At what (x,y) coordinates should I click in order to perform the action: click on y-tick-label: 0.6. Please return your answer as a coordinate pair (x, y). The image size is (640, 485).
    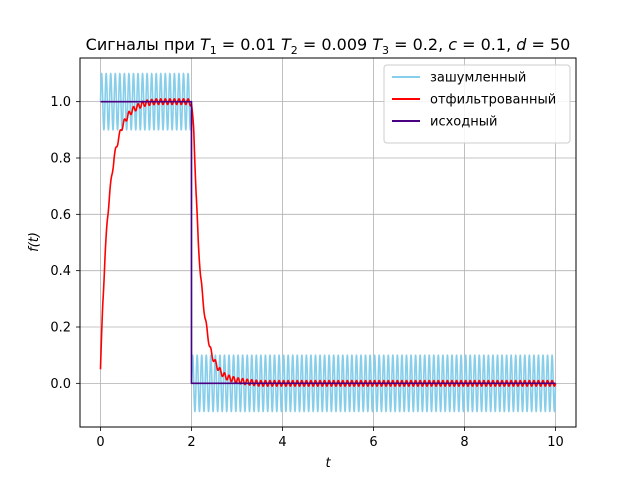
    Looking at the image, I should click on (60, 215).